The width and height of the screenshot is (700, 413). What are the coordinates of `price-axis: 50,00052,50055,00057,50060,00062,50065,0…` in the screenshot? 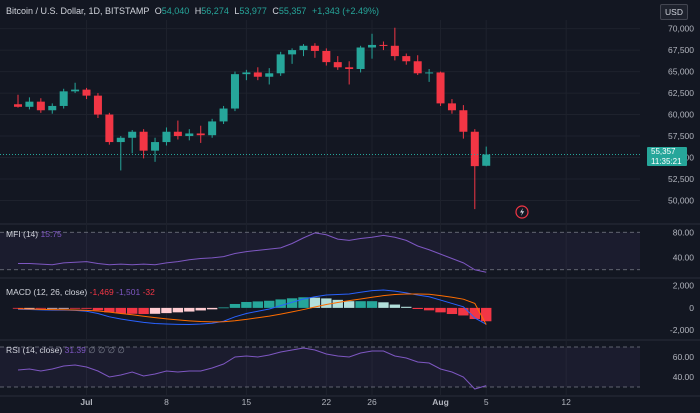 It's located at (681, 203).